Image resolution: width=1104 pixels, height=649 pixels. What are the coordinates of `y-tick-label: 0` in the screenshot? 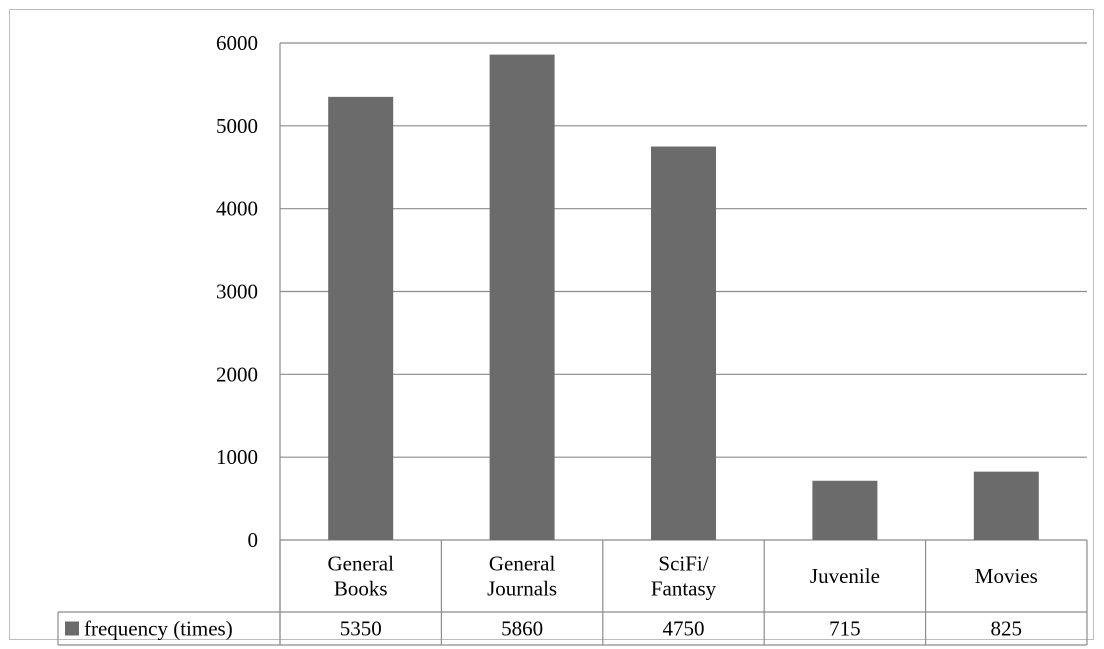 It's located at (253, 540).